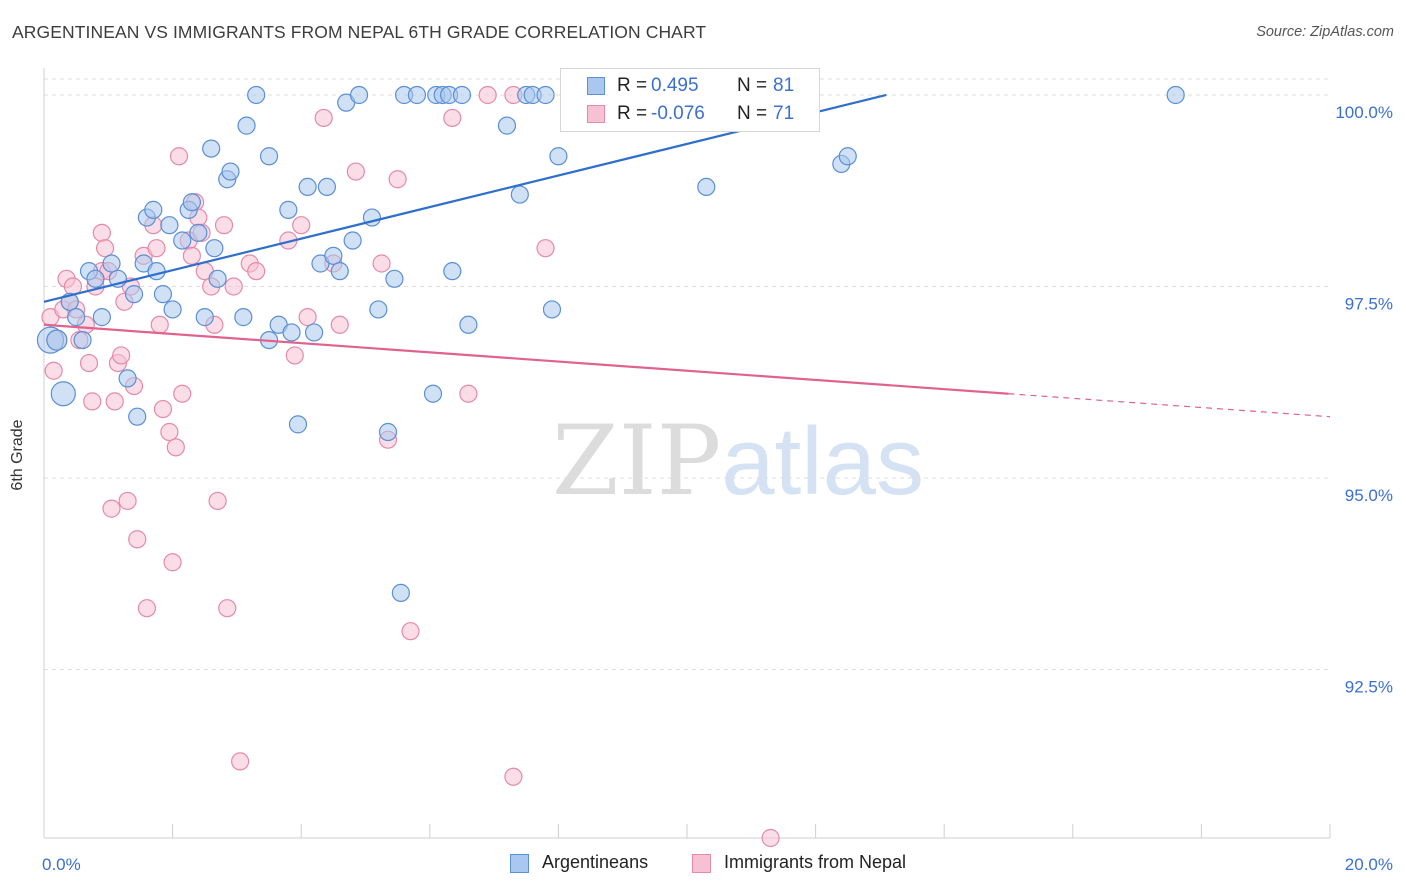 The height and width of the screenshot is (892, 1406). I want to click on r-value: 0.495, so click(675, 85).